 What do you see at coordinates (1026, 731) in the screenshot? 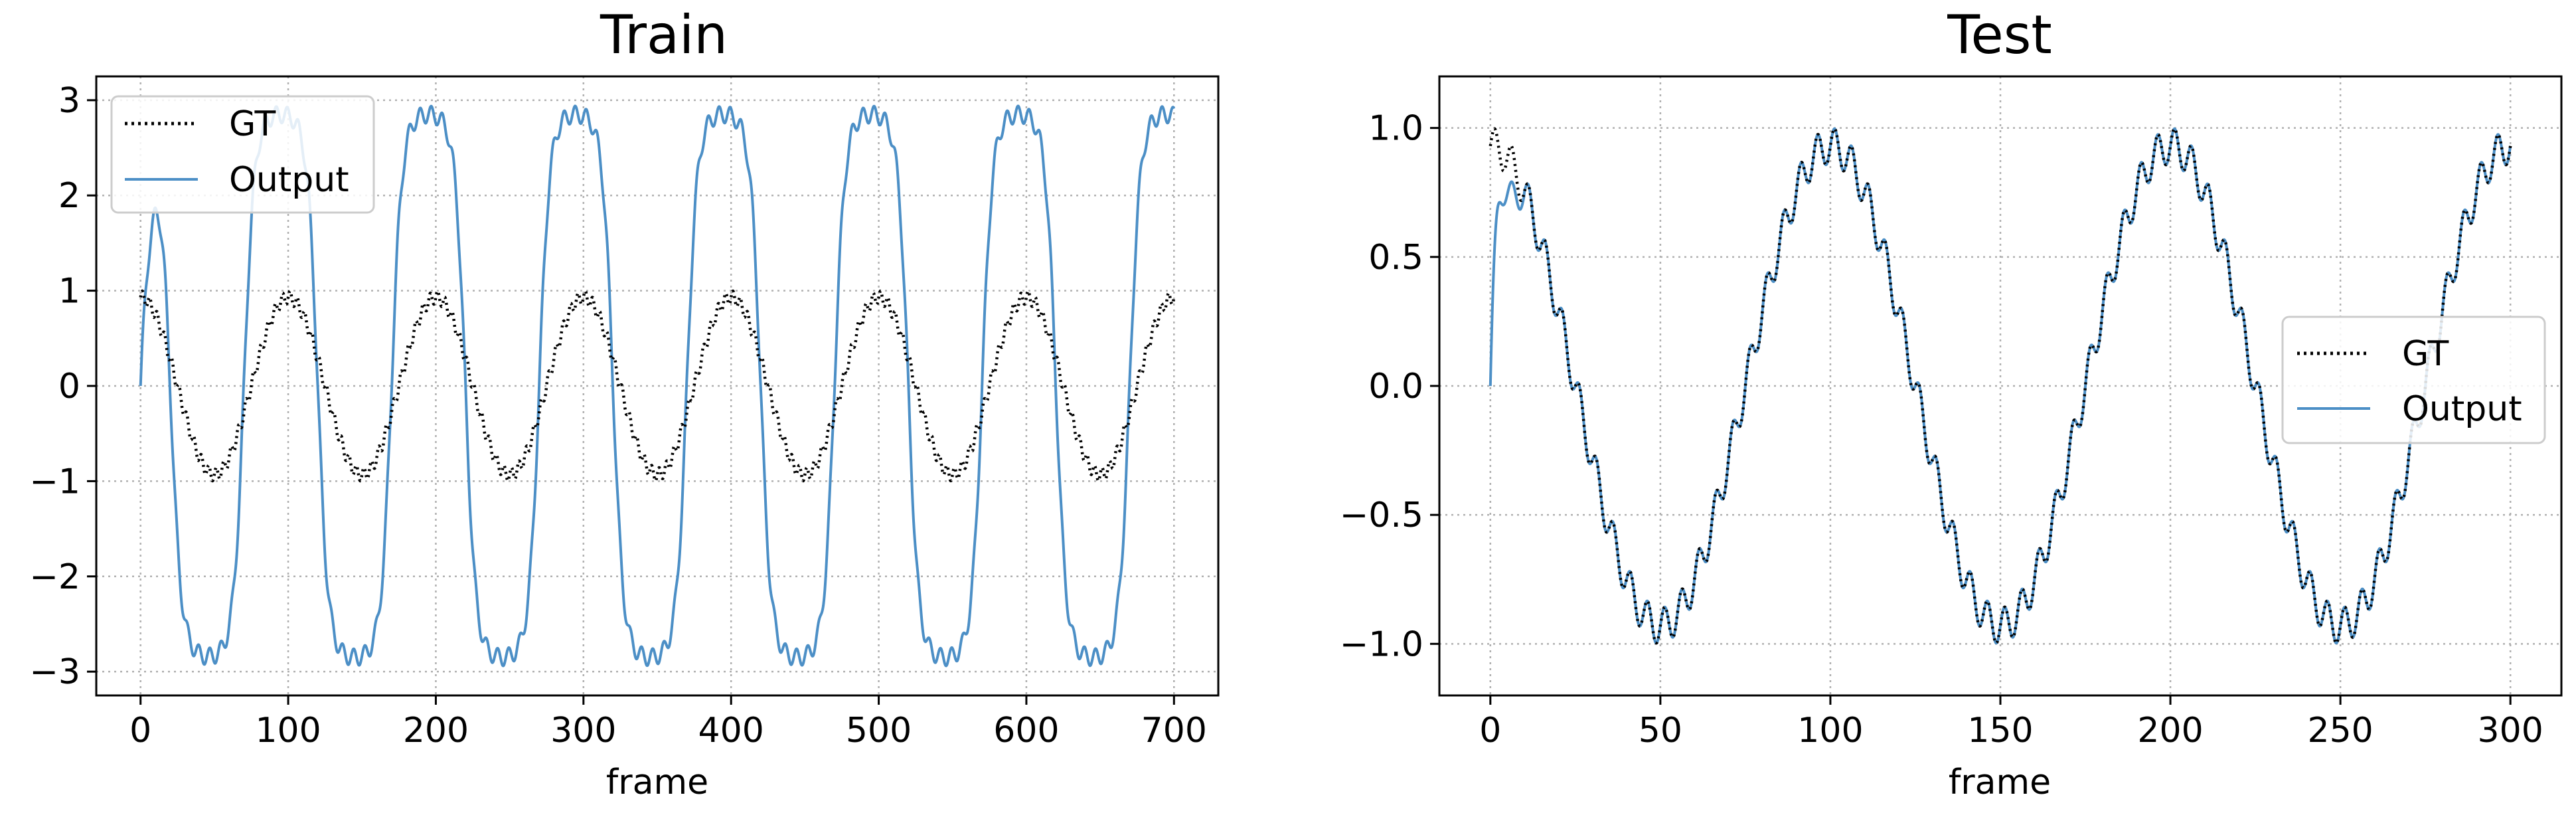
I see `x-tick-label: 600` at bounding box center [1026, 731].